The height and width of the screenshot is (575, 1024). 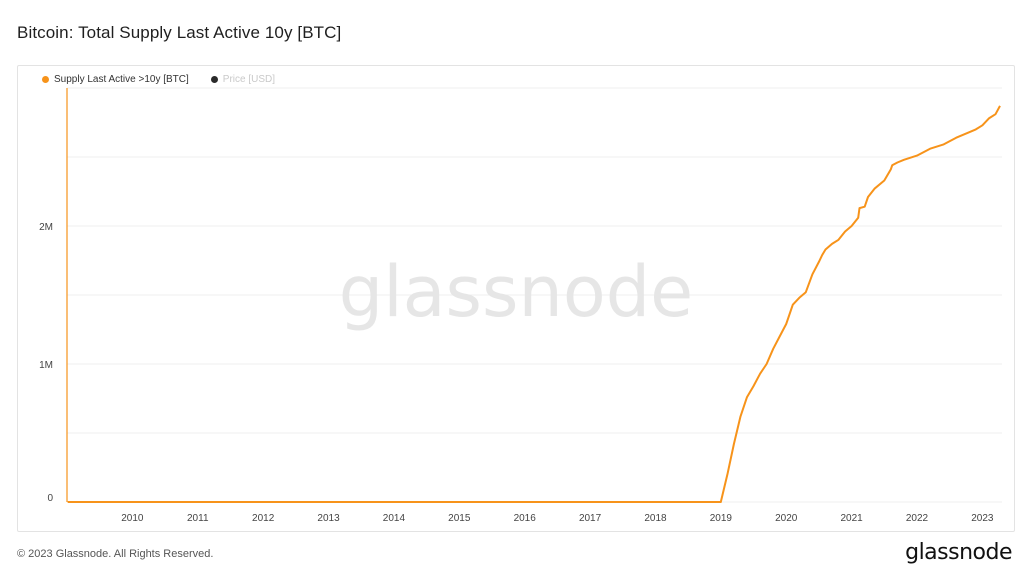 What do you see at coordinates (917, 518) in the screenshot?
I see `x-tick-label: 2022` at bounding box center [917, 518].